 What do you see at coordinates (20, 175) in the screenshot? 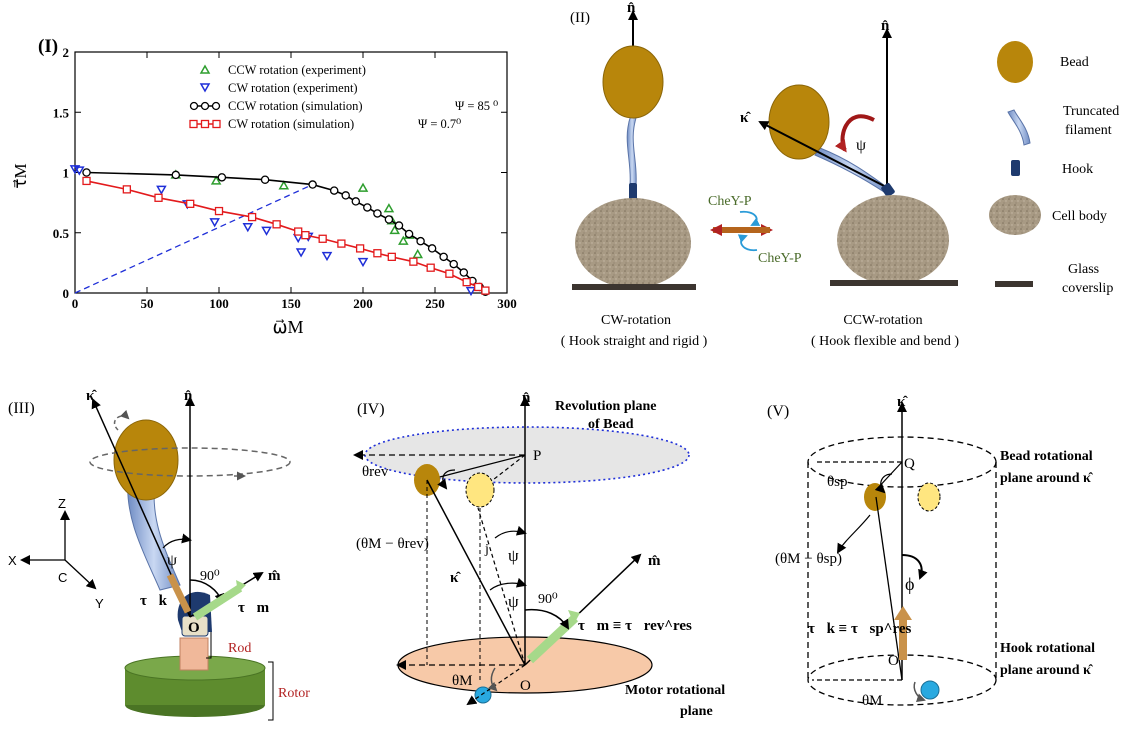
I see `y-axis-label: τ⃗M` at bounding box center [20, 175].